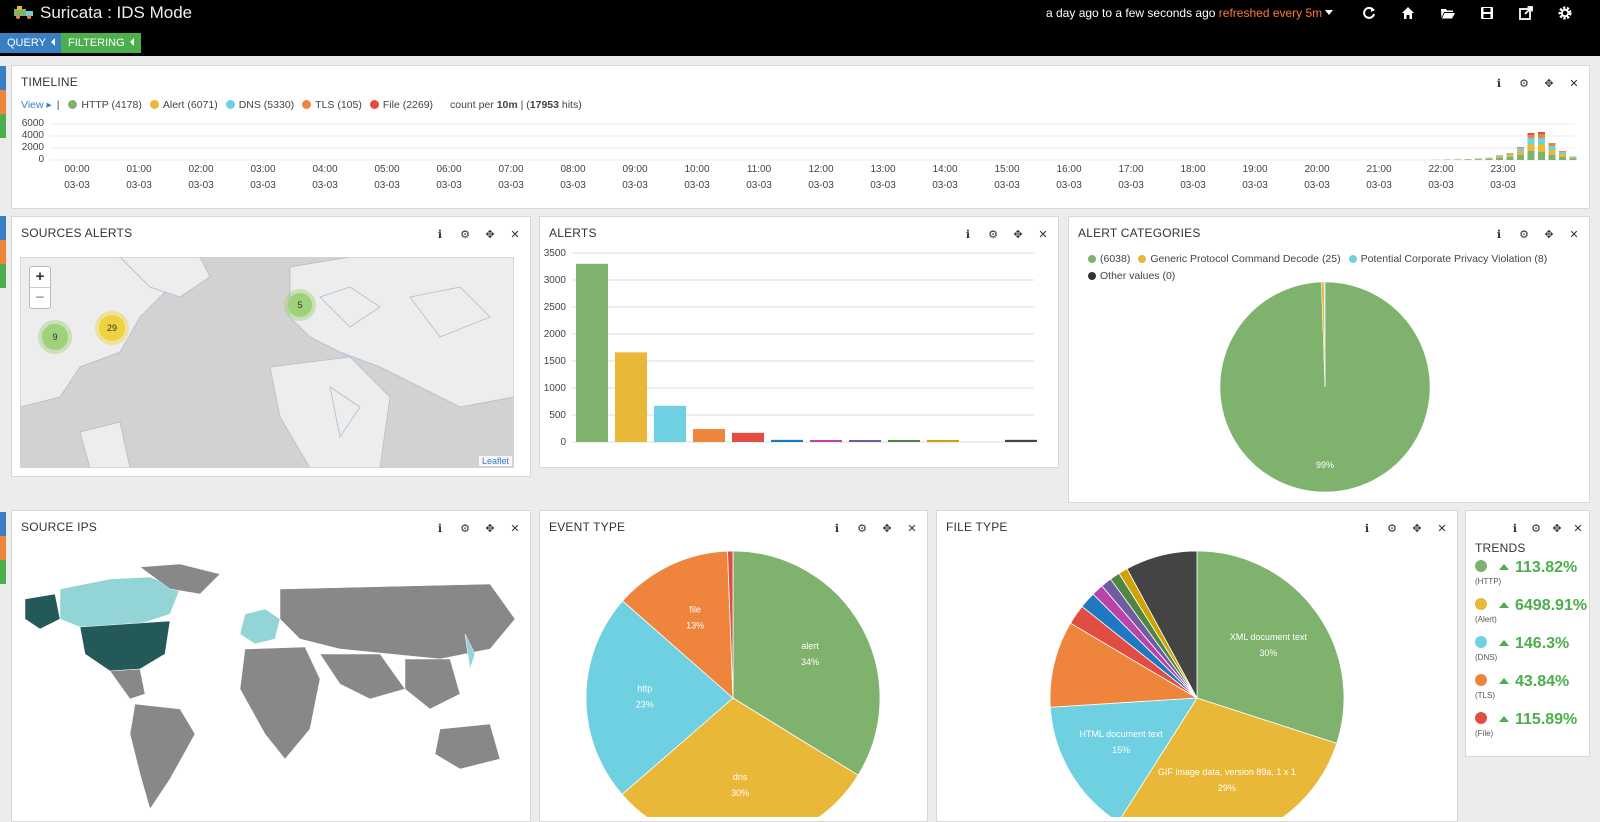 This screenshot has width=1600, height=822. I want to click on interval-value: 10m, so click(507, 105).